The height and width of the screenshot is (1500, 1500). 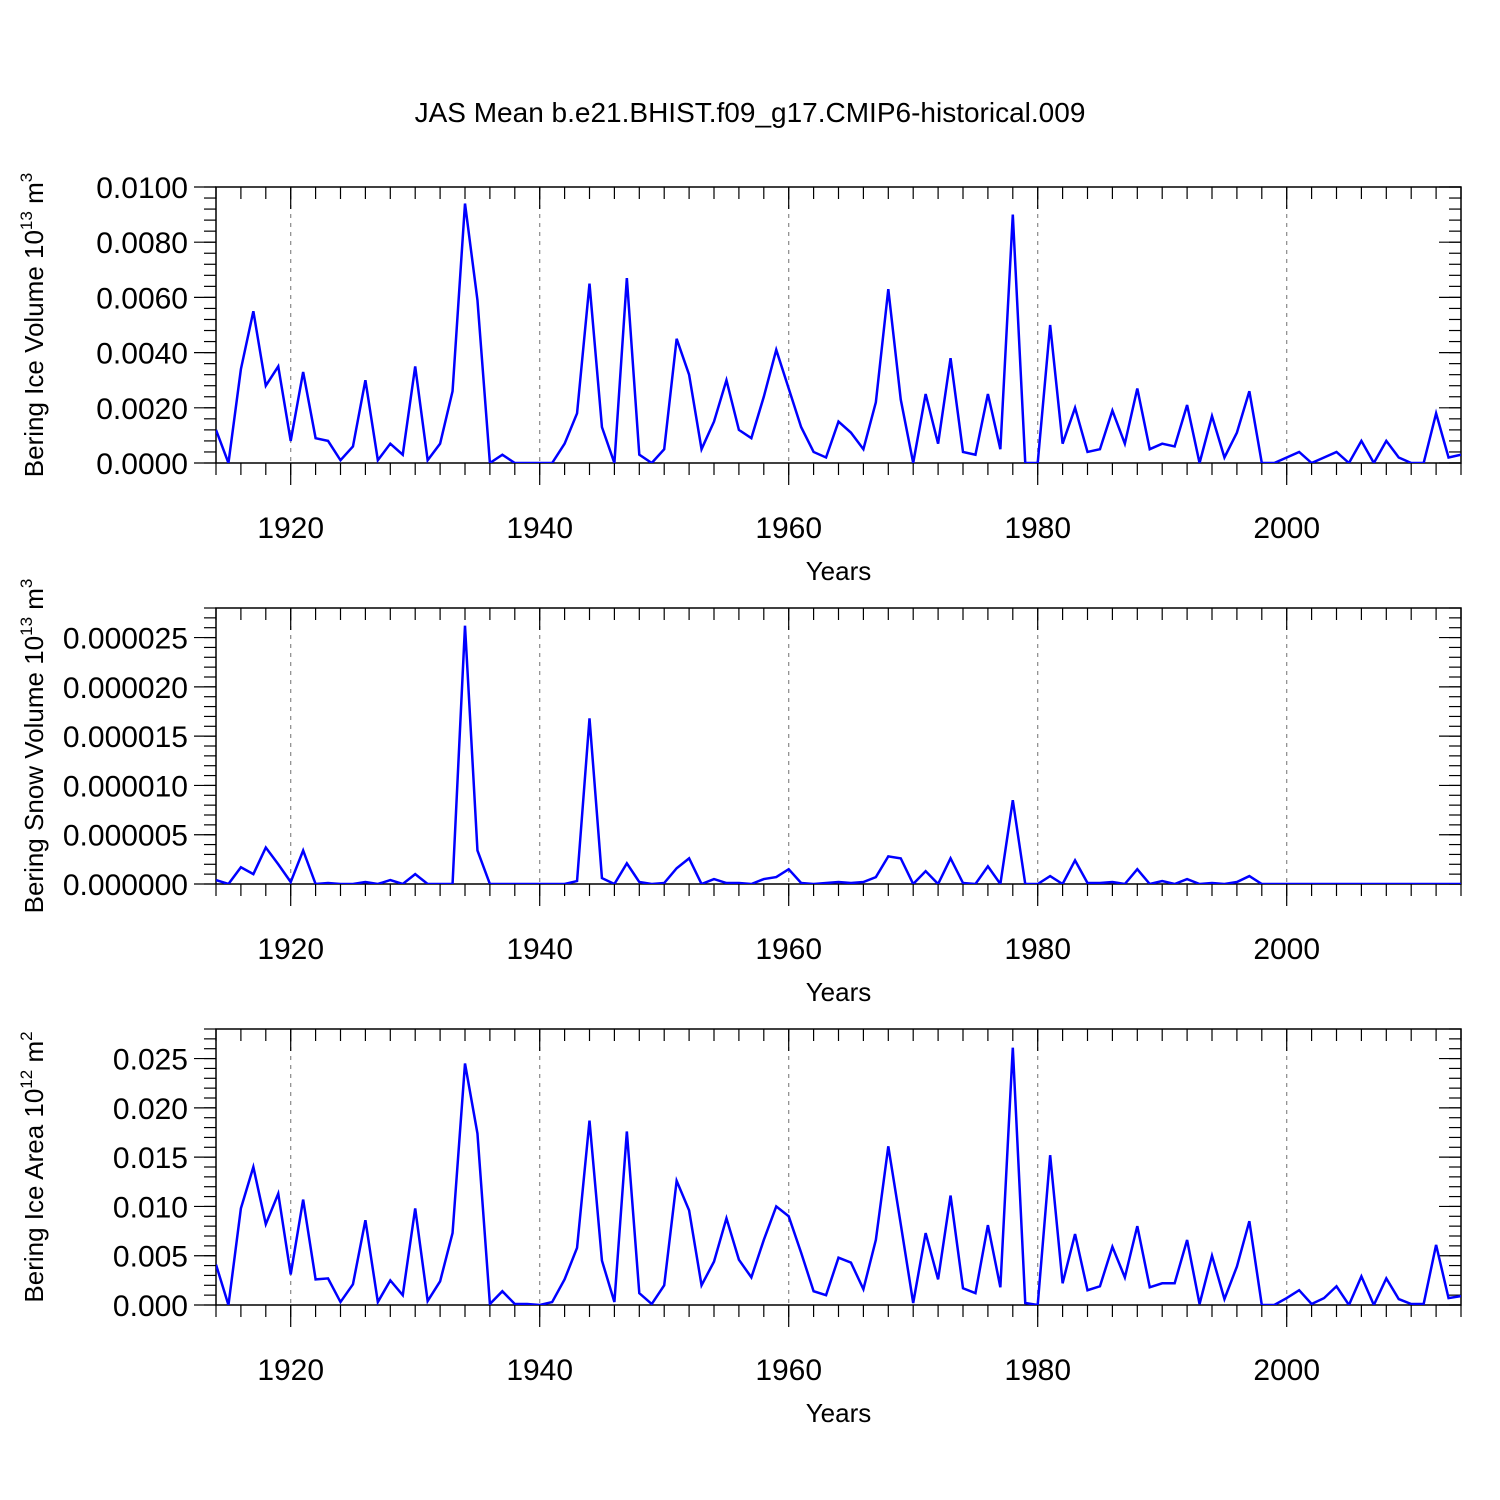 What do you see at coordinates (34, 775) in the screenshot?
I see `y-axis-label-main: Bering Snow Volume 10` at bounding box center [34, 775].